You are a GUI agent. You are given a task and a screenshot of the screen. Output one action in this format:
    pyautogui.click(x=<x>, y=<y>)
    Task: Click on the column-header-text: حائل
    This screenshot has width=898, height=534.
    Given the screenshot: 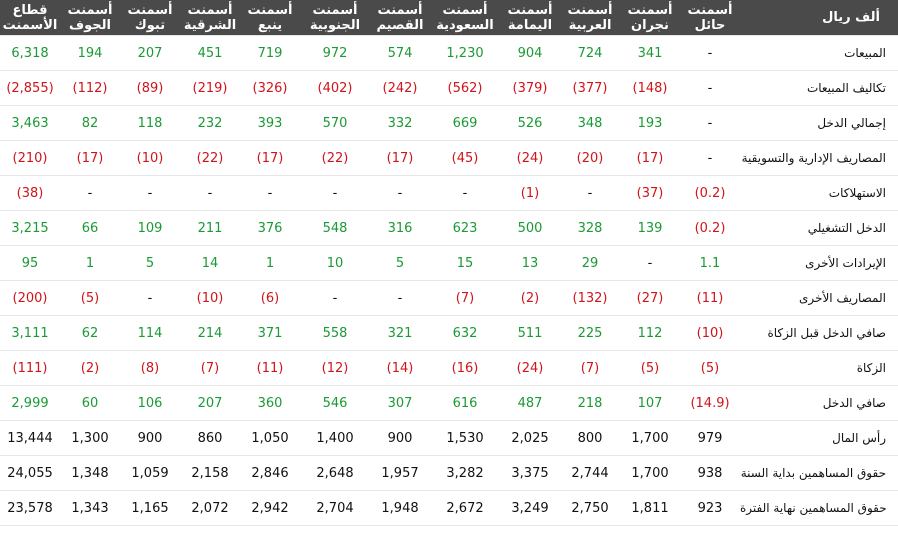 What is the action you would take?
    pyautogui.click(x=710, y=25)
    